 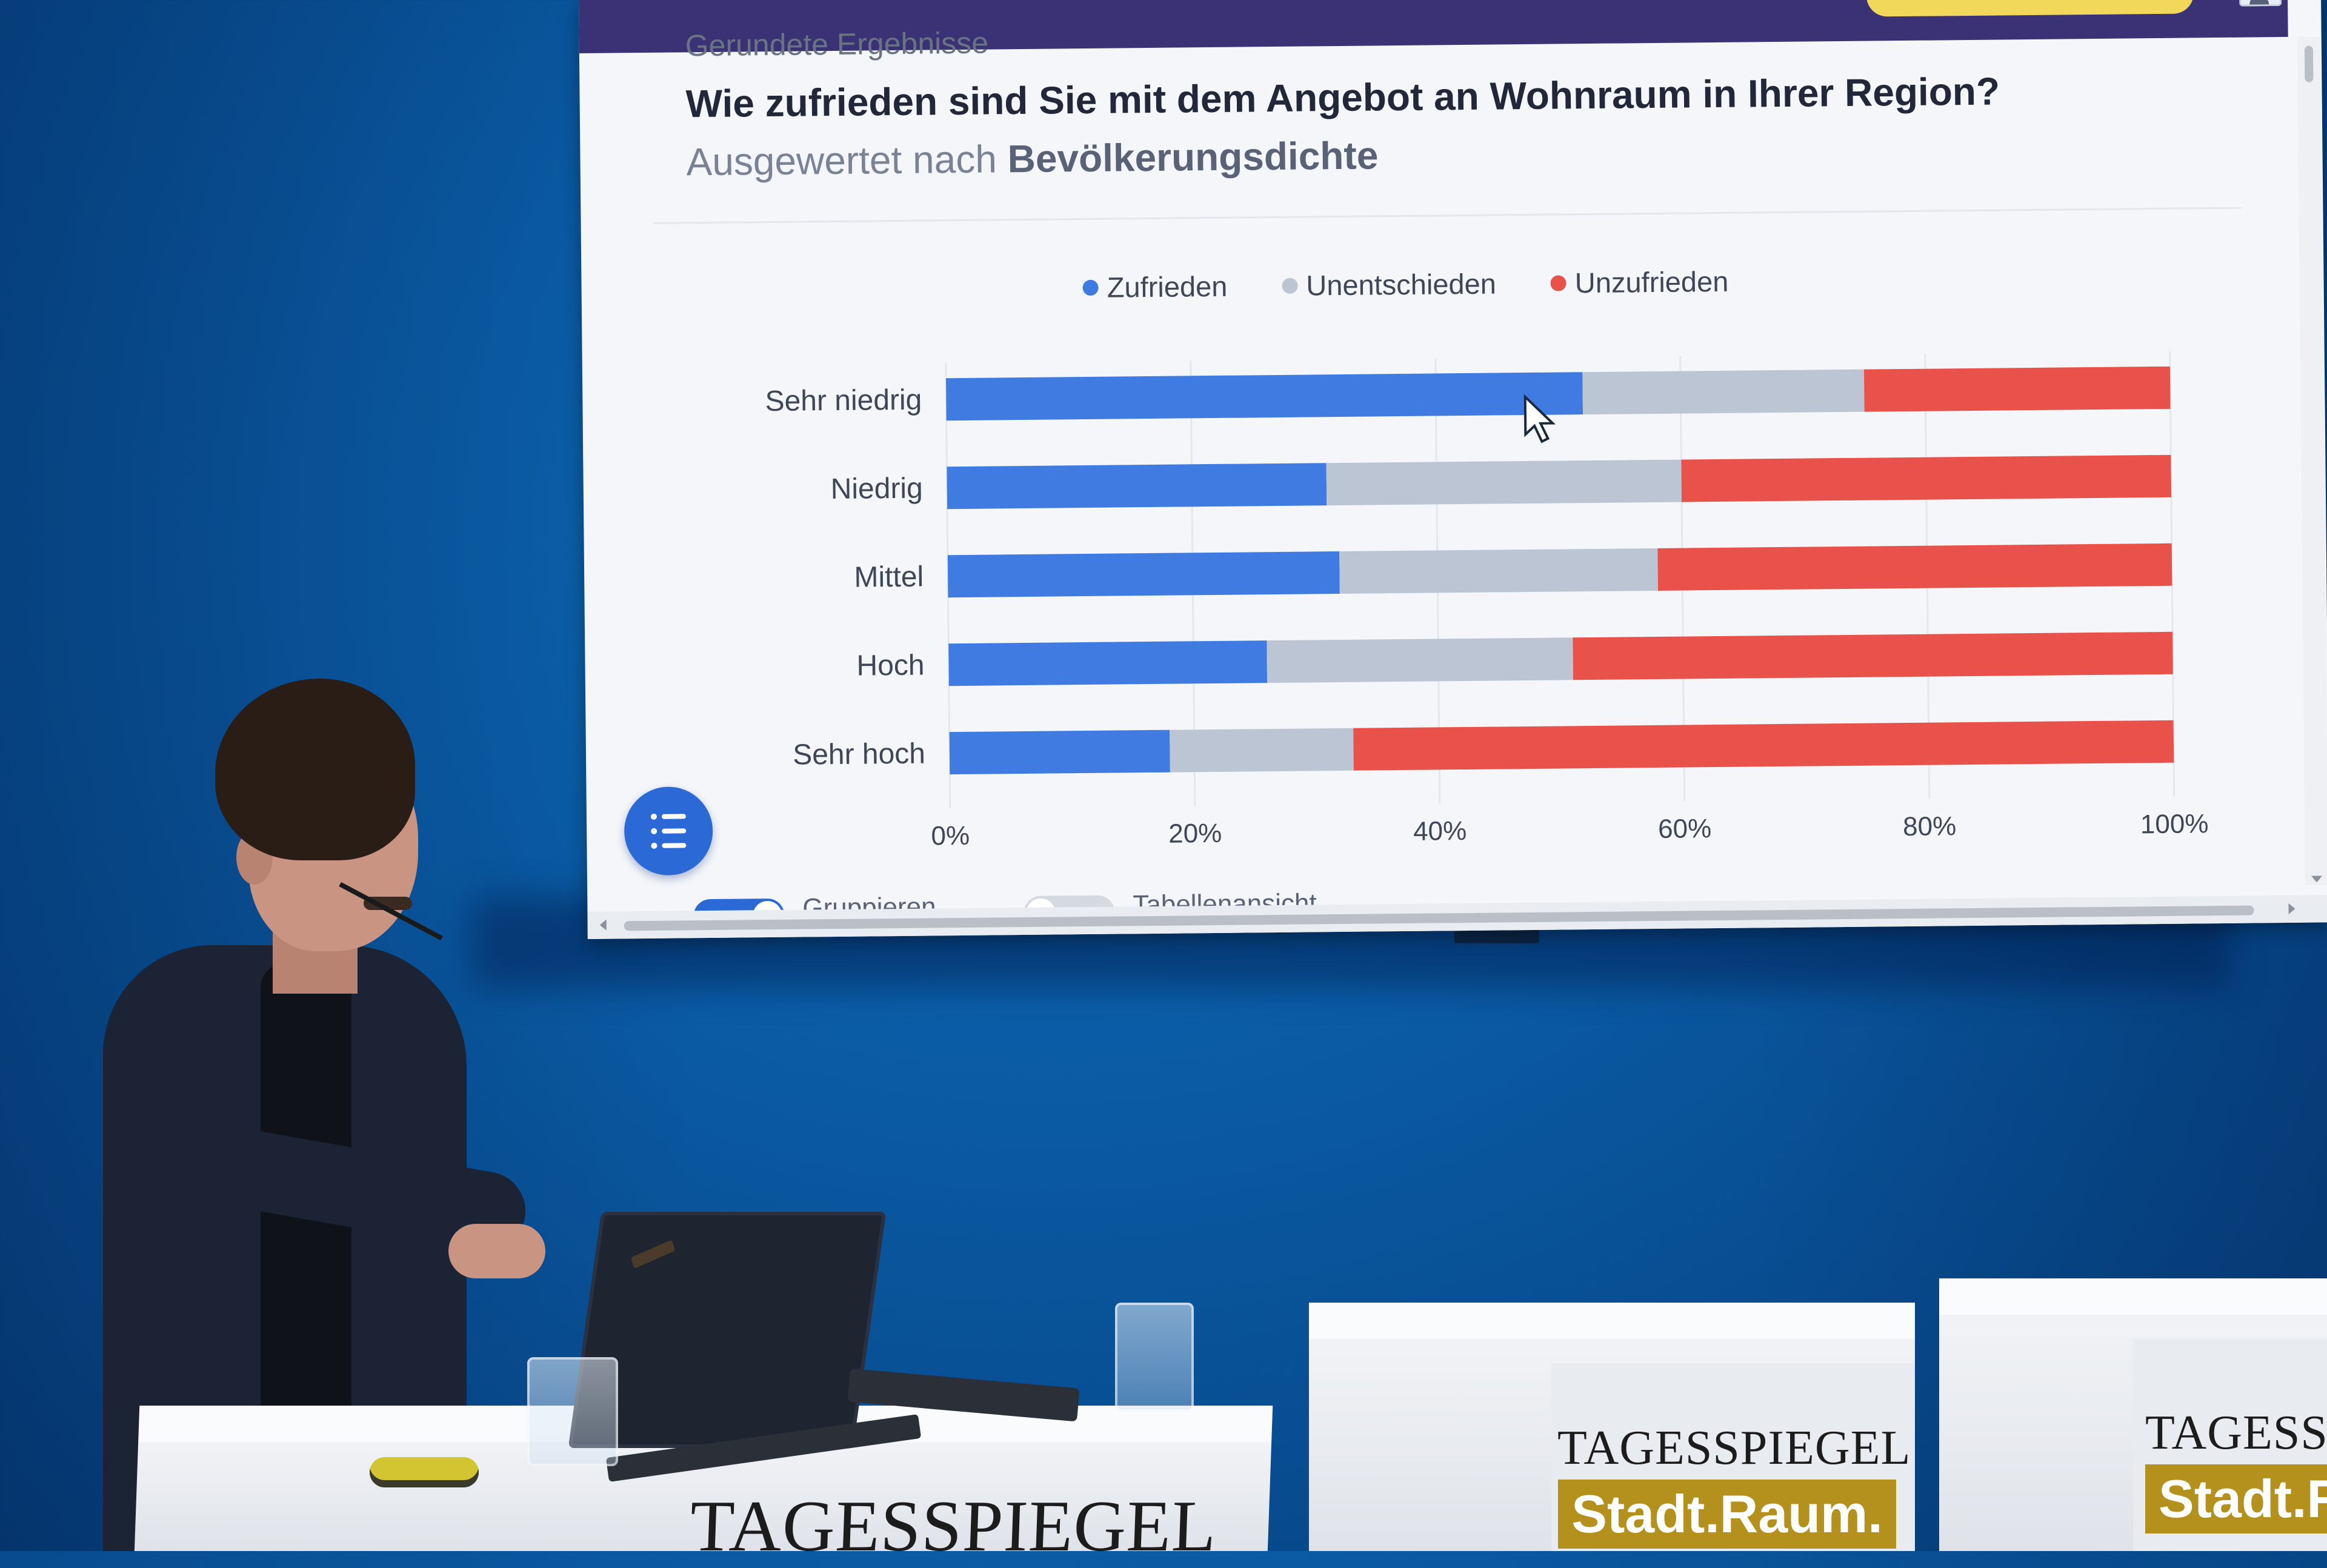 I want to click on subtitle-prefix: Ausgewertet nach, so click(x=841, y=160).